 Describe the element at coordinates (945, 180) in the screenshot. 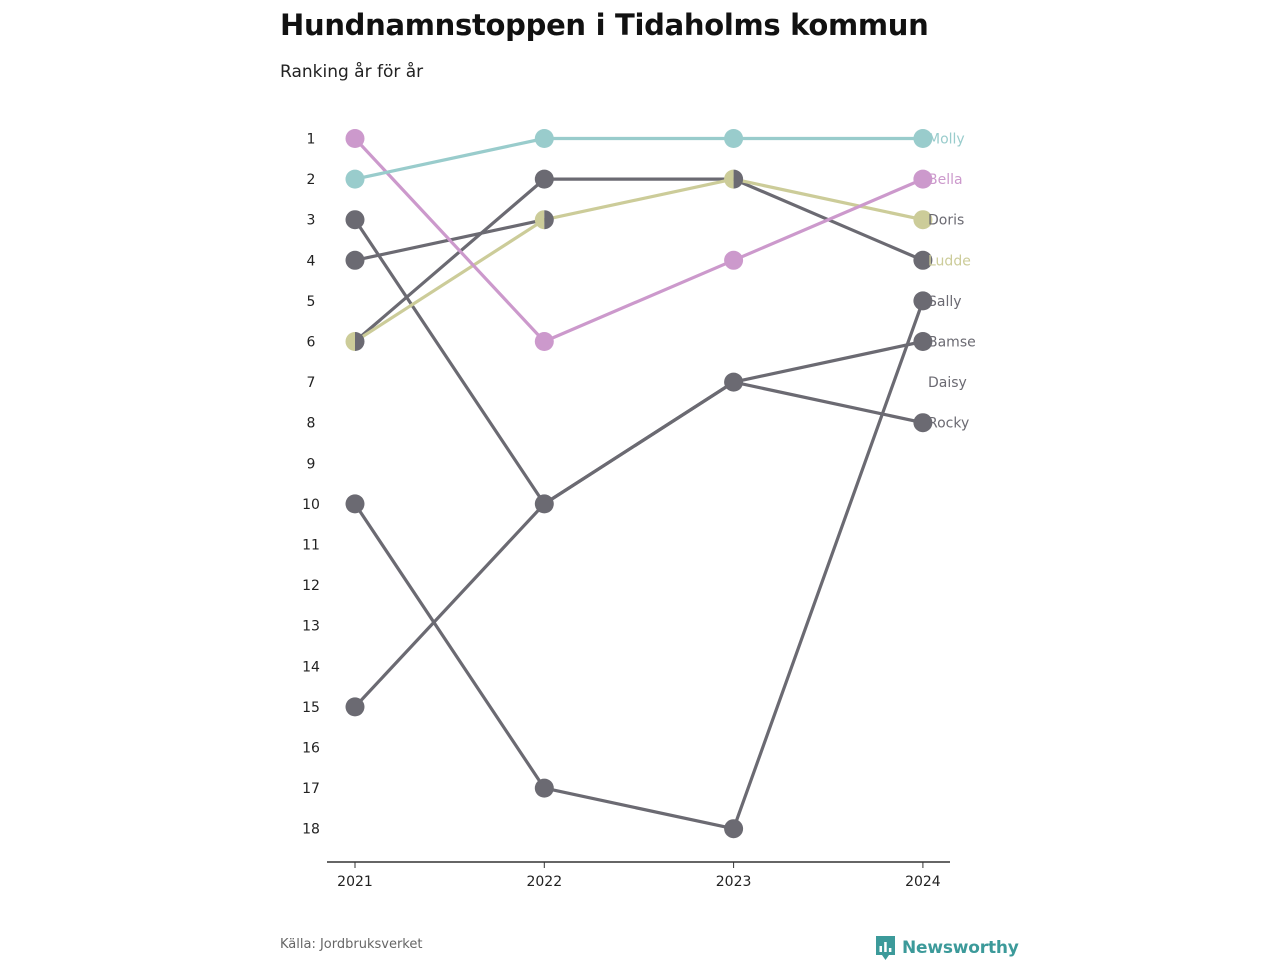

I see `series-label-bella: Bella` at that location.